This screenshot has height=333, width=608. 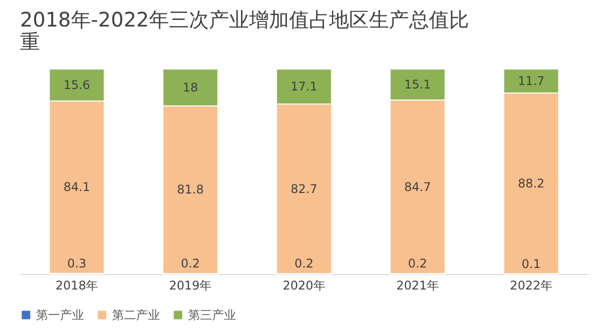 What do you see at coordinates (190, 285) in the screenshot?
I see `x-tick-label: 2019年` at bounding box center [190, 285].